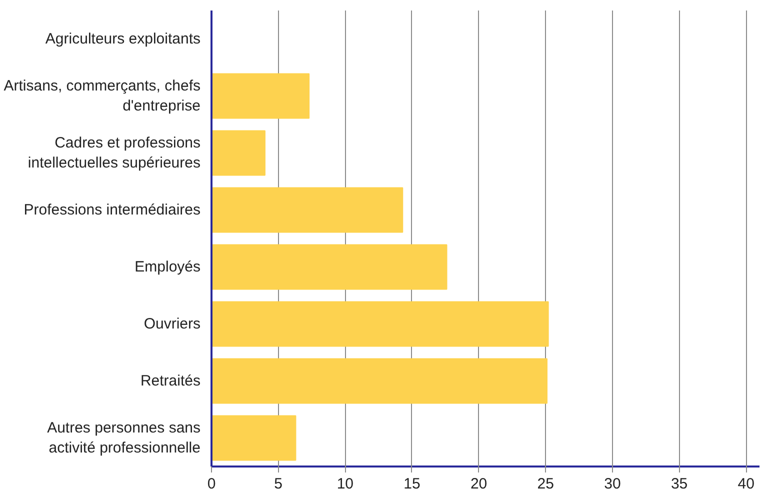 This screenshot has height=491, width=773. I want to click on y-tick-label: Agriculteurs exploitants, so click(122, 39).